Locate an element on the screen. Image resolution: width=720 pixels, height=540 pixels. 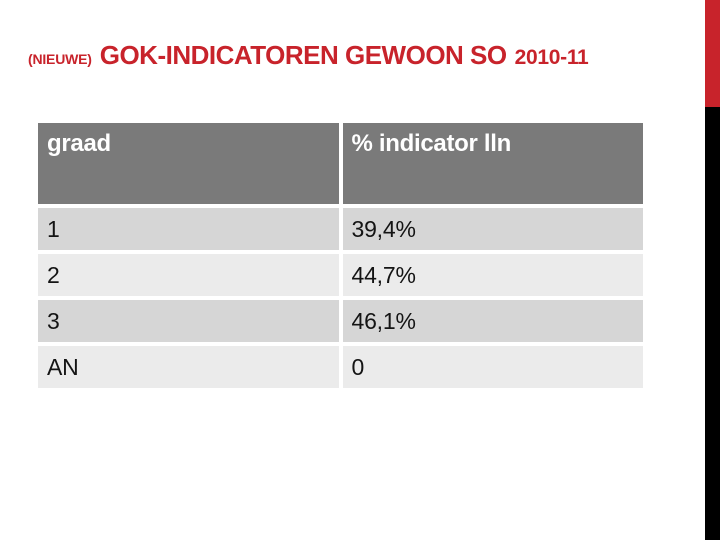
table-row-value: 39,4% is located at coordinates (492, 229).